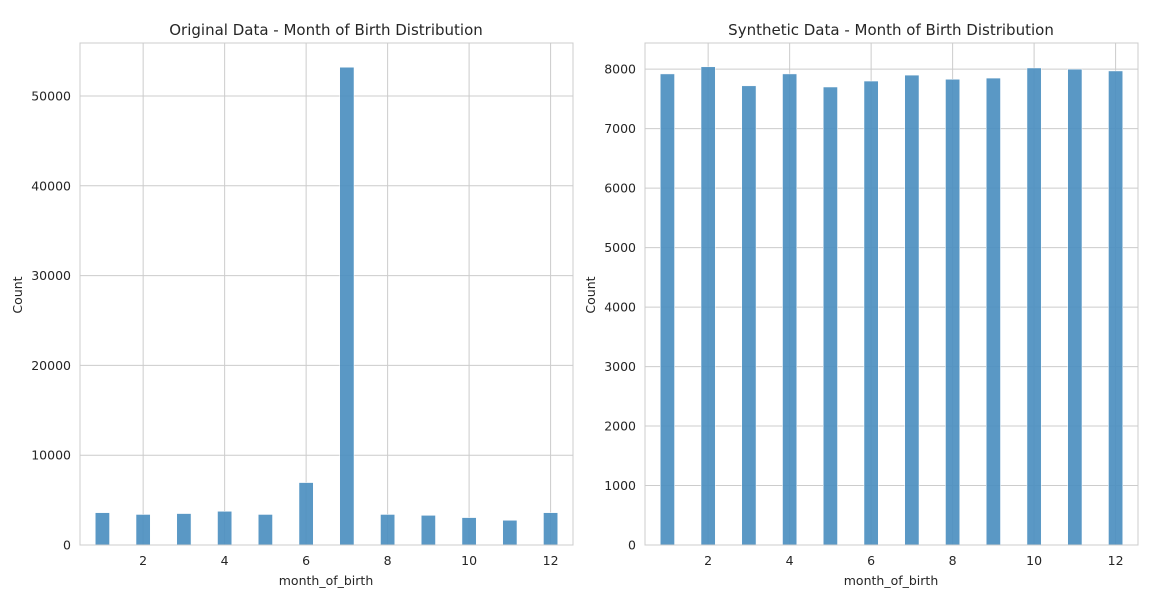  Describe the element at coordinates (620, 188) in the screenshot. I see `y-tick-label: 6000` at that location.